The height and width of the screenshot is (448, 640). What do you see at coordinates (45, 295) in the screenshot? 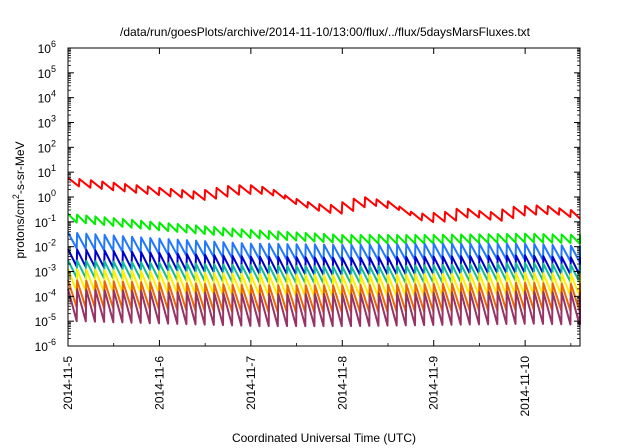
I see `y-tick-label: 10⁻⁴` at bounding box center [45, 295].